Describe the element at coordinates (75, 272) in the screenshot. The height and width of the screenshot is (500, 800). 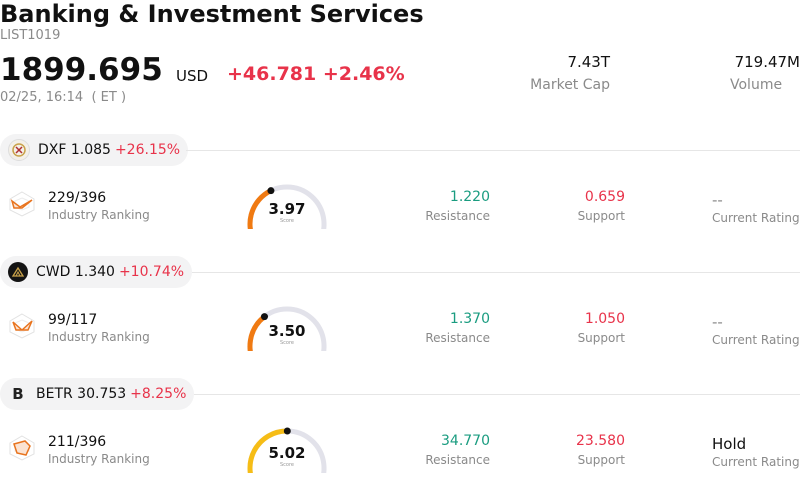
I see `stock-ticker: CWD 1.340` at that location.